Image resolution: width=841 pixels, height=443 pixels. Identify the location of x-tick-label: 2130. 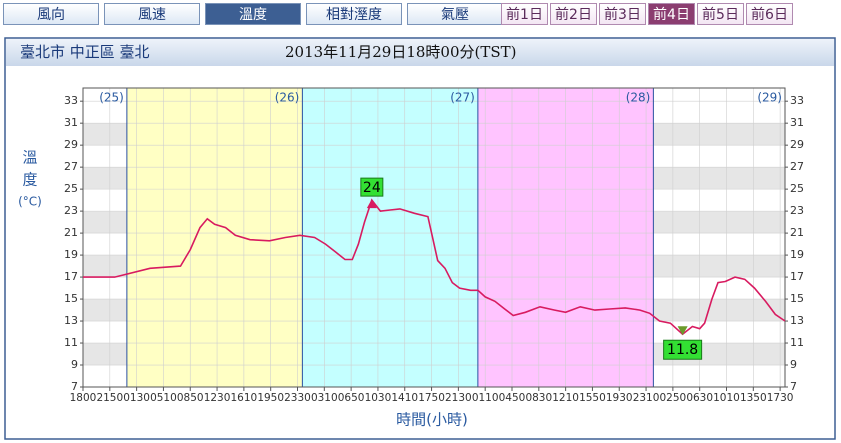
(458, 398).